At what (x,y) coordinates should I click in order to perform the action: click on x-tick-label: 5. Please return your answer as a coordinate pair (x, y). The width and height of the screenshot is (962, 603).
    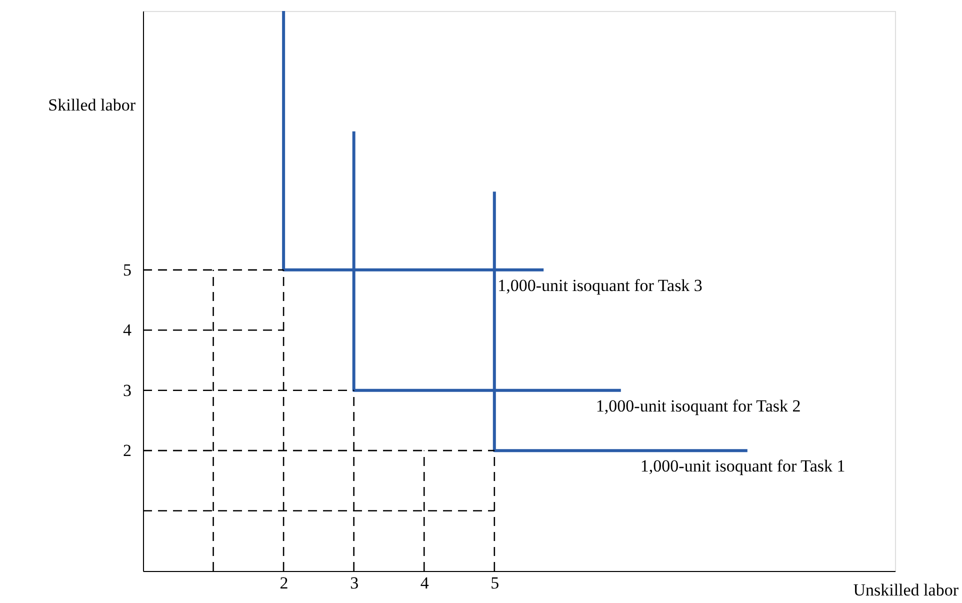
    Looking at the image, I should click on (495, 583).